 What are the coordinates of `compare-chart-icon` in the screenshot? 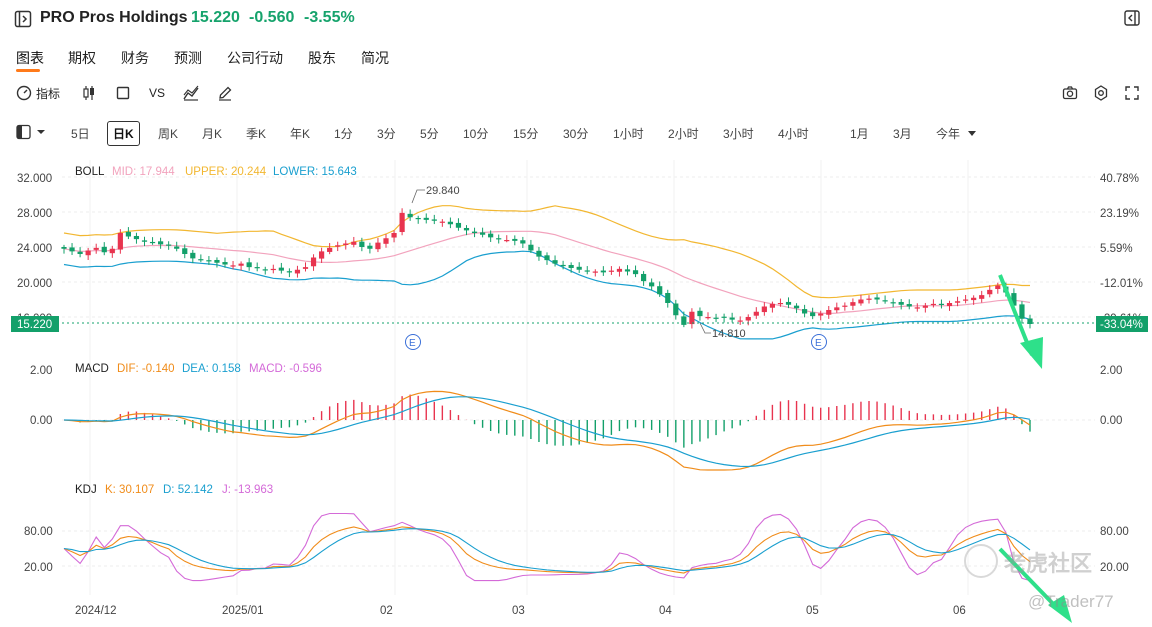 It's located at (191, 93).